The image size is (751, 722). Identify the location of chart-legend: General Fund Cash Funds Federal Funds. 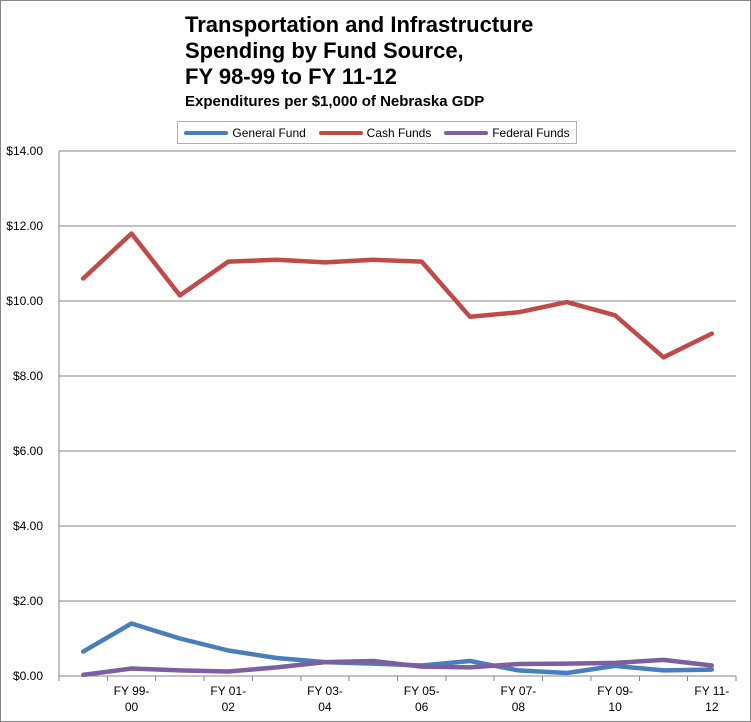
(377, 132).